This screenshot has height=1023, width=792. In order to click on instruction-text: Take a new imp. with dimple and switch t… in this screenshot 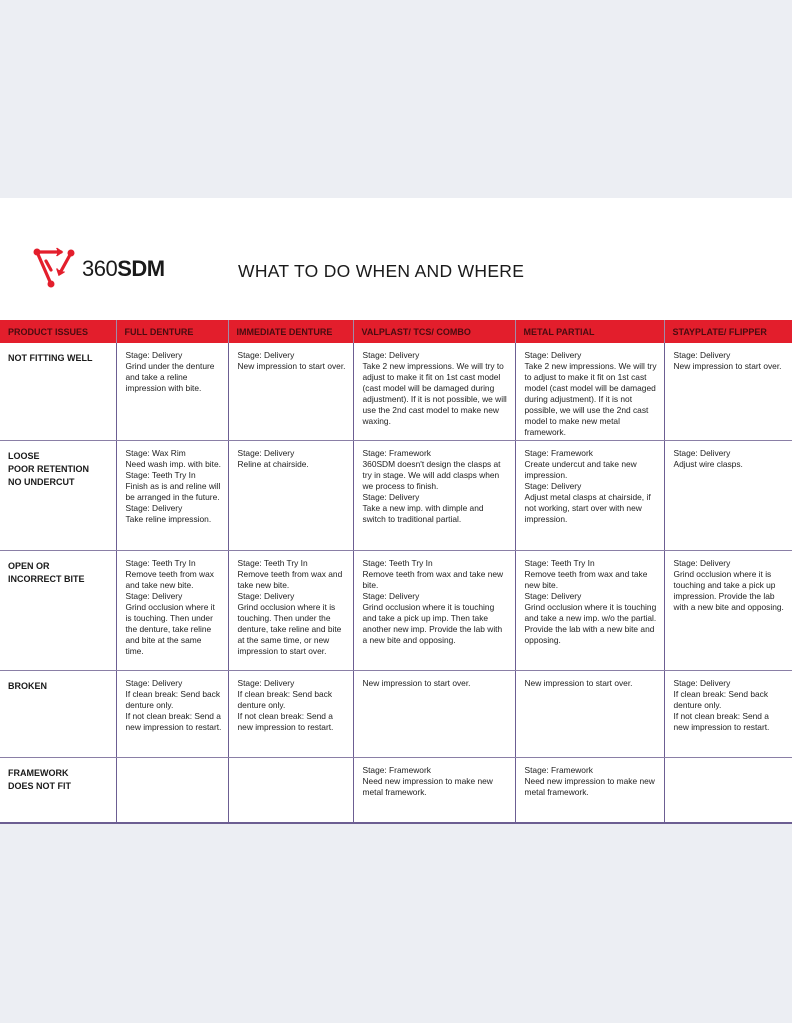, I will do `click(423, 513)`.